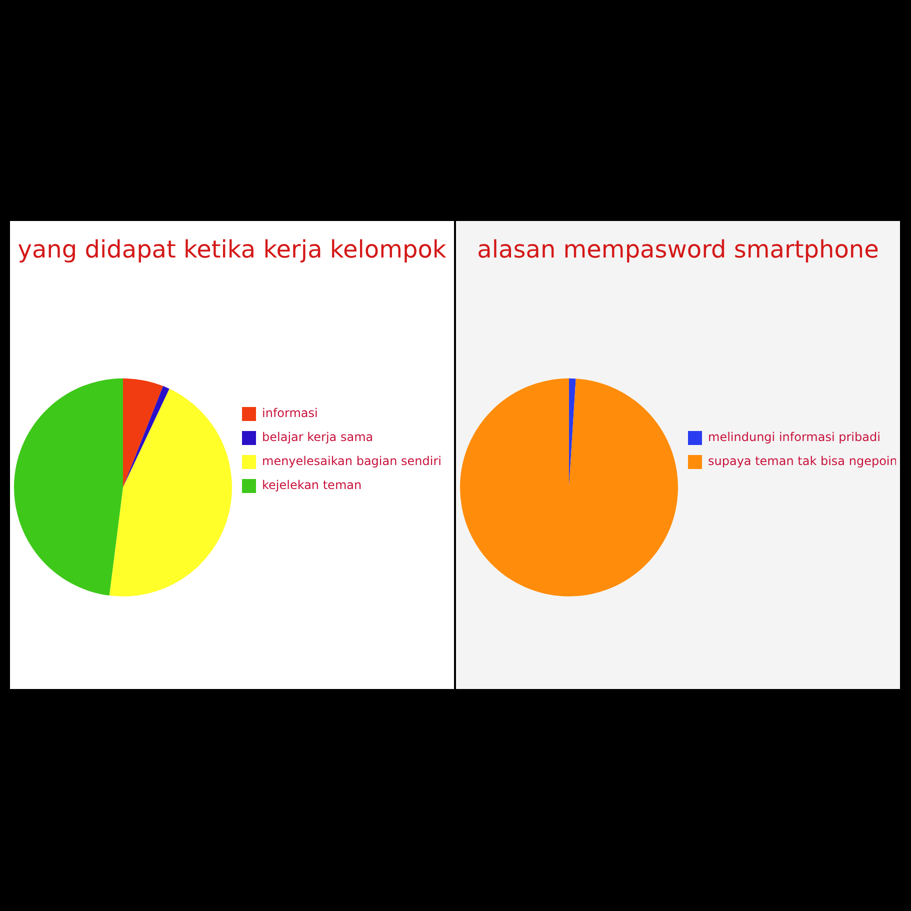 The image size is (911, 911). I want to click on legend-label: belajar kerja sama, so click(318, 437).